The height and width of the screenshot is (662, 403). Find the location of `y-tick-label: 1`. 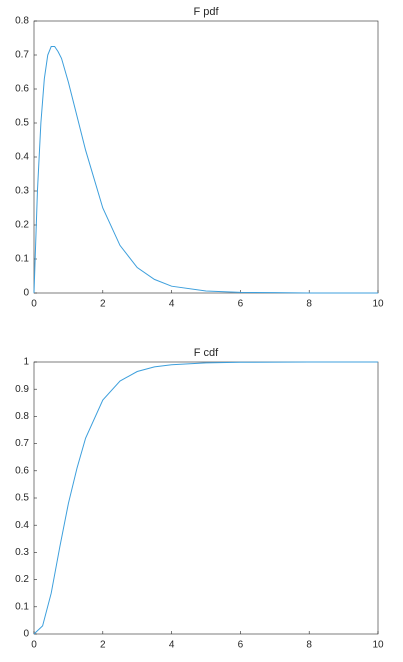

y-tick-label: 1 is located at coordinates (26, 362).